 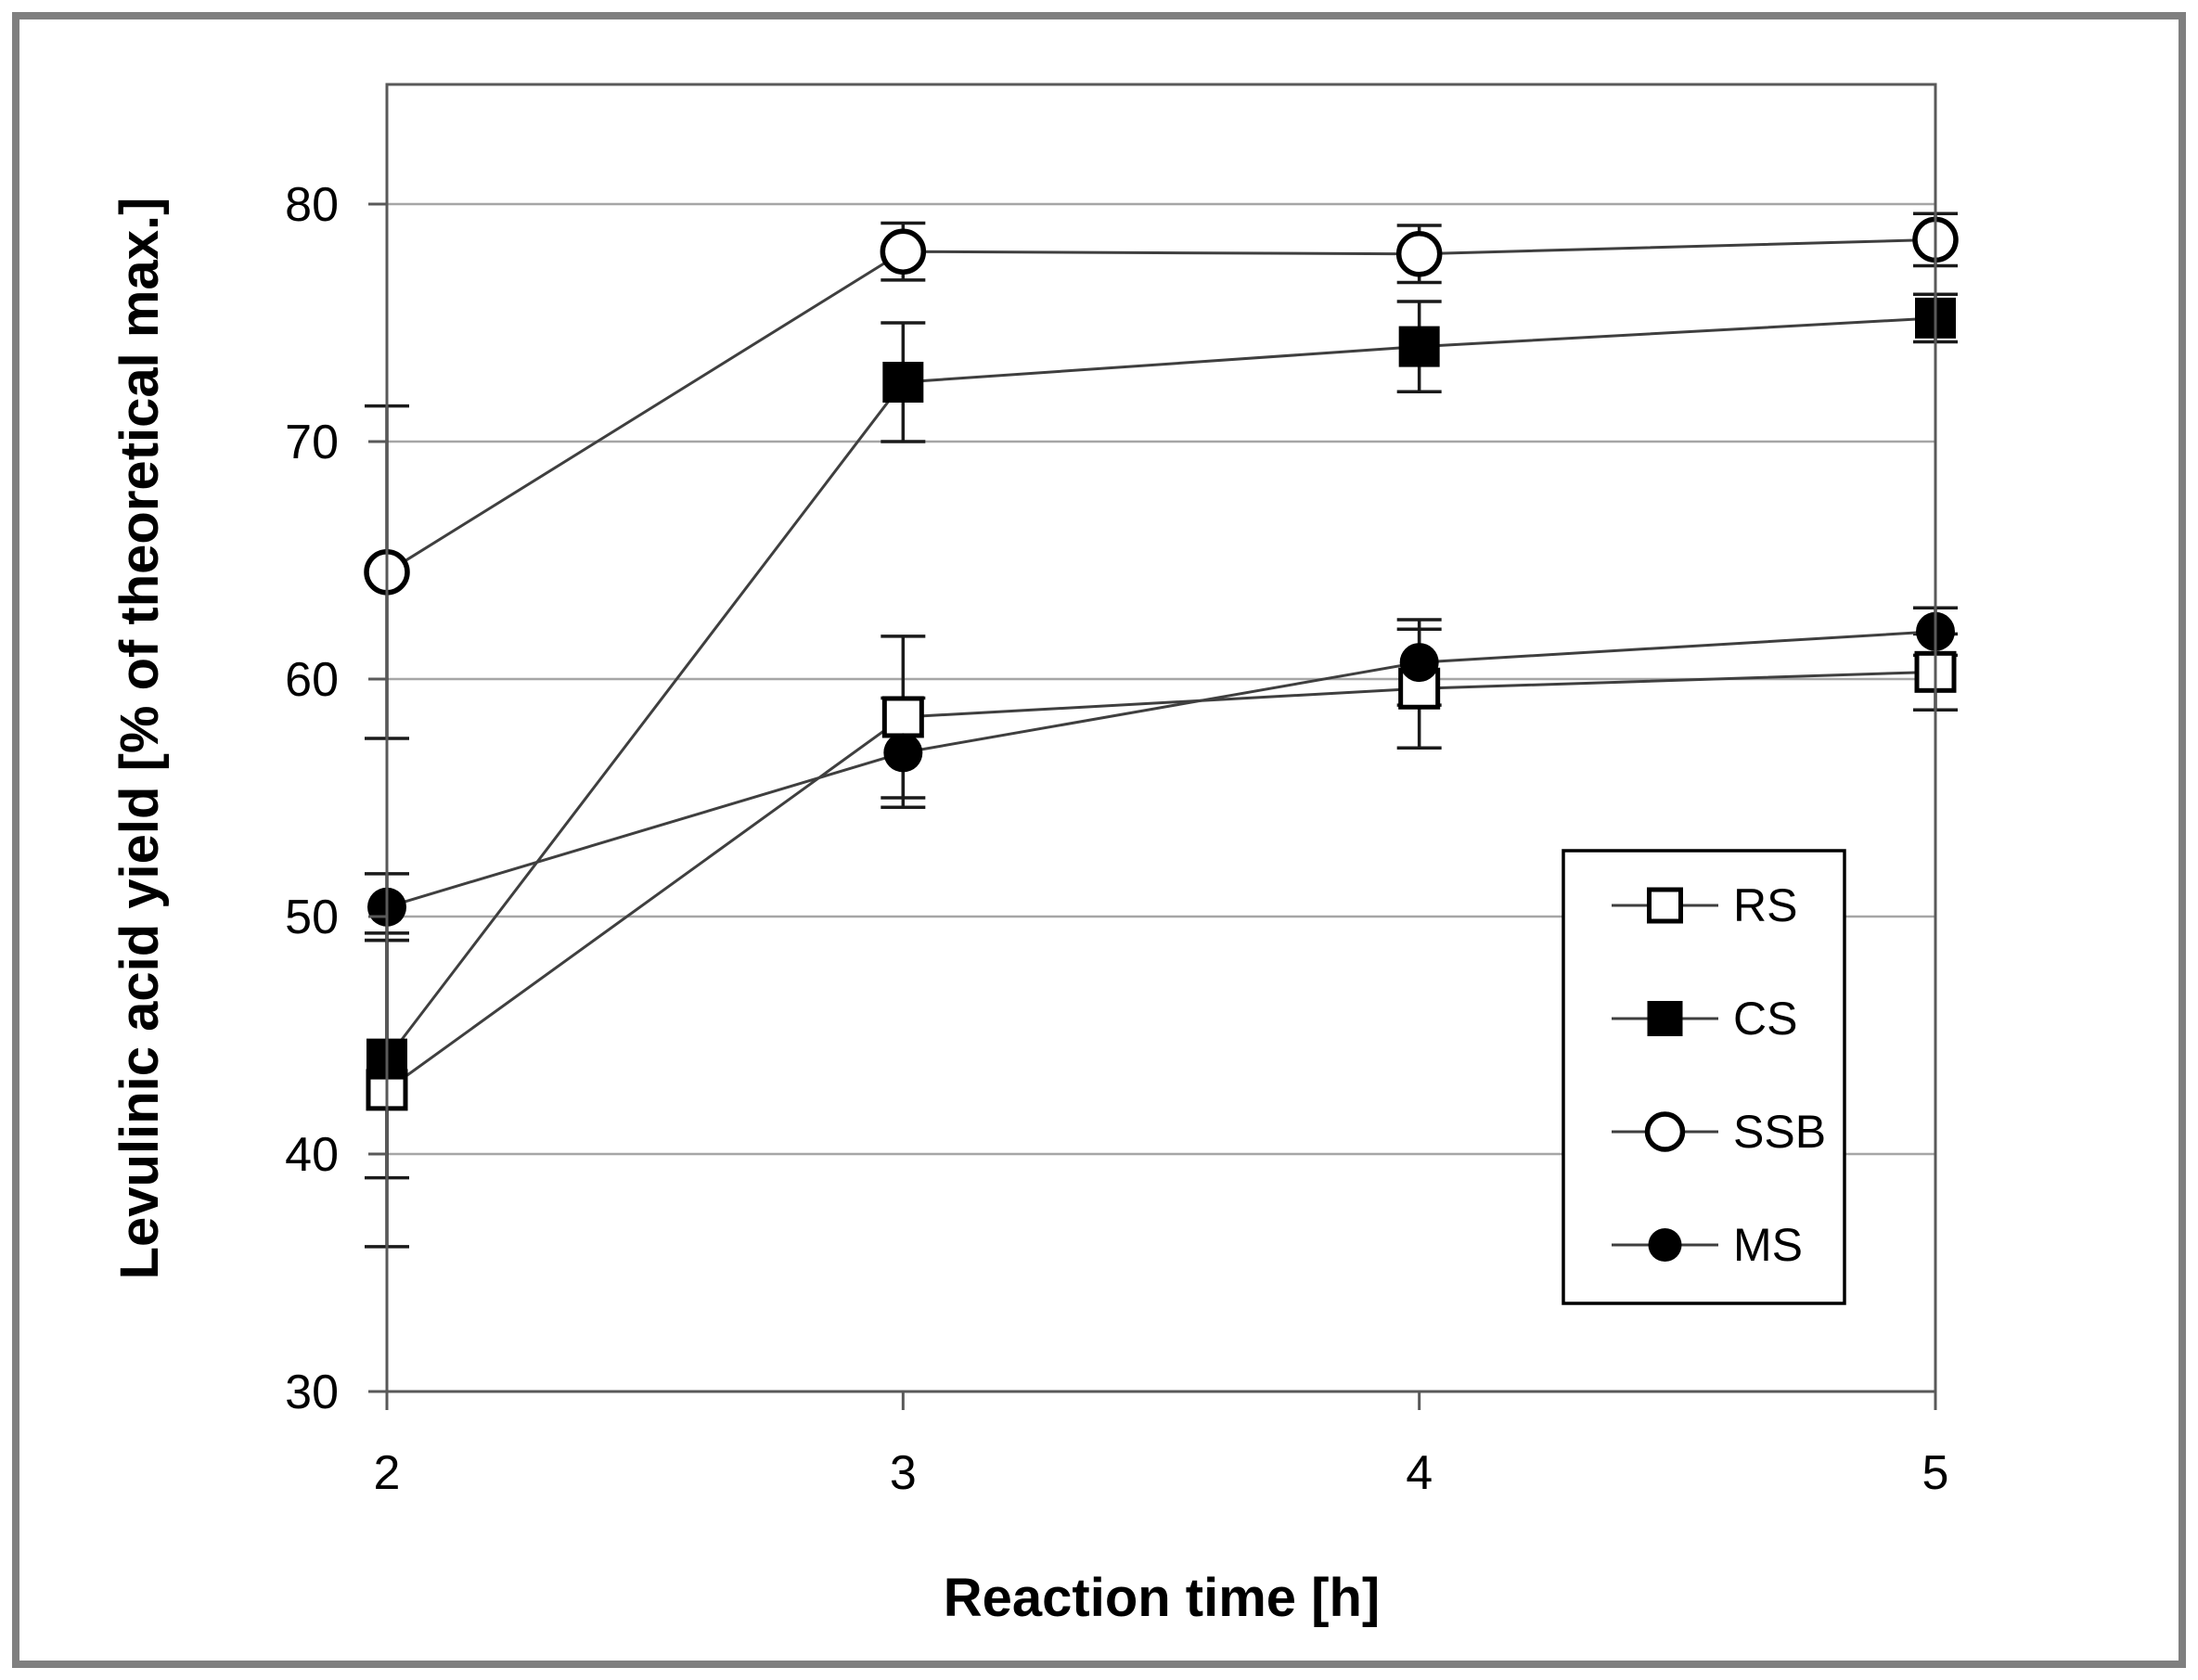 I want to click on y-tick-label-30: 30, so click(x=312, y=1392).